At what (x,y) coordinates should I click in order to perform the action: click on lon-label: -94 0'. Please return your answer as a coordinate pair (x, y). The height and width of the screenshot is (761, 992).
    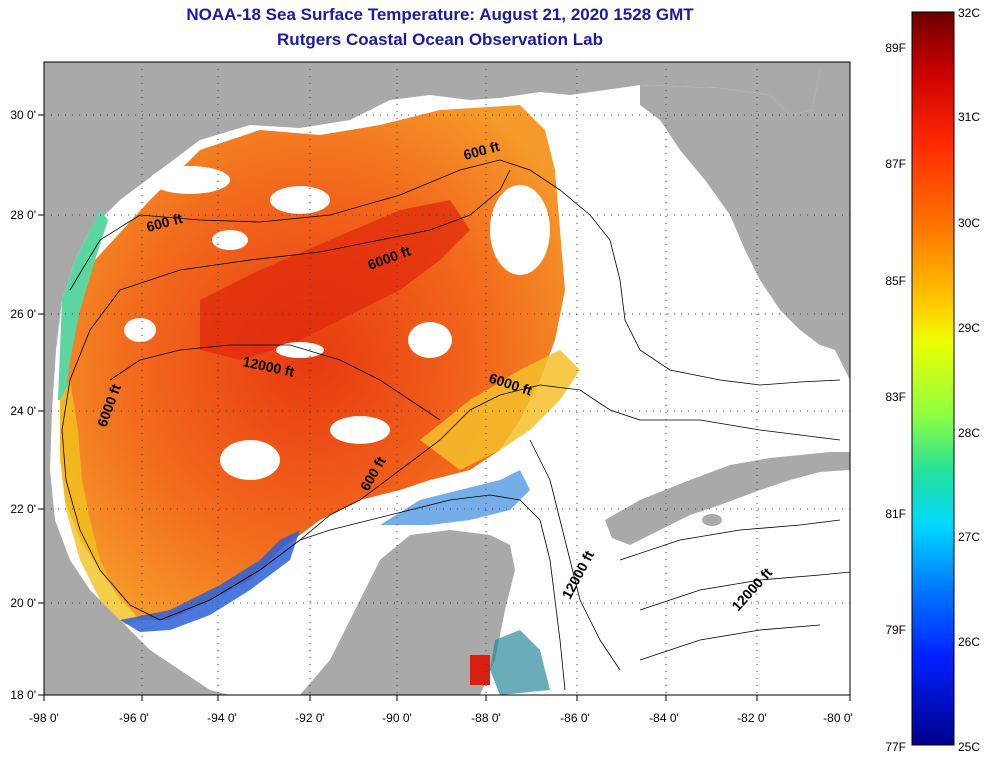
    Looking at the image, I should click on (222, 718).